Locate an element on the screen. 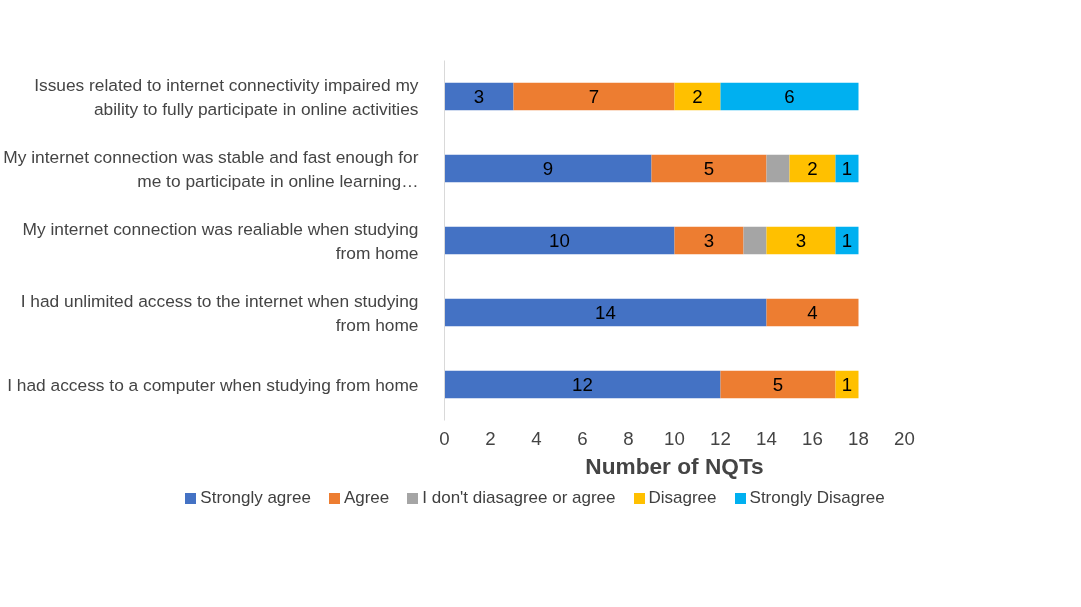 Image resolution: width=1081 pixels, height=607 pixels. x-tick-label: 8 is located at coordinates (628, 438).